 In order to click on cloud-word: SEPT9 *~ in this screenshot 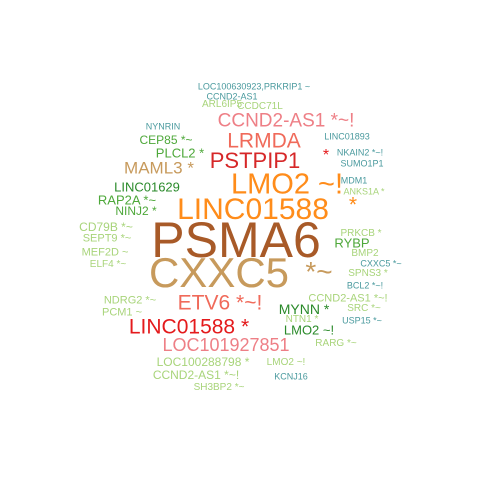, I will do `click(107, 238)`.